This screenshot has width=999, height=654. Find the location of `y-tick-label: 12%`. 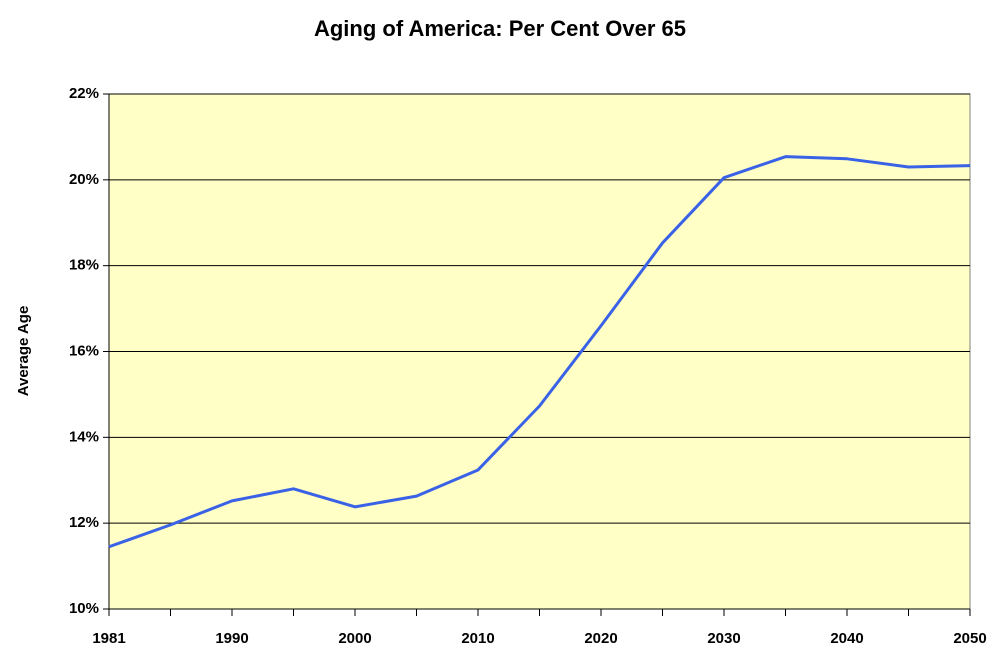

y-tick-label: 12% is located at coordinates (84, 522).